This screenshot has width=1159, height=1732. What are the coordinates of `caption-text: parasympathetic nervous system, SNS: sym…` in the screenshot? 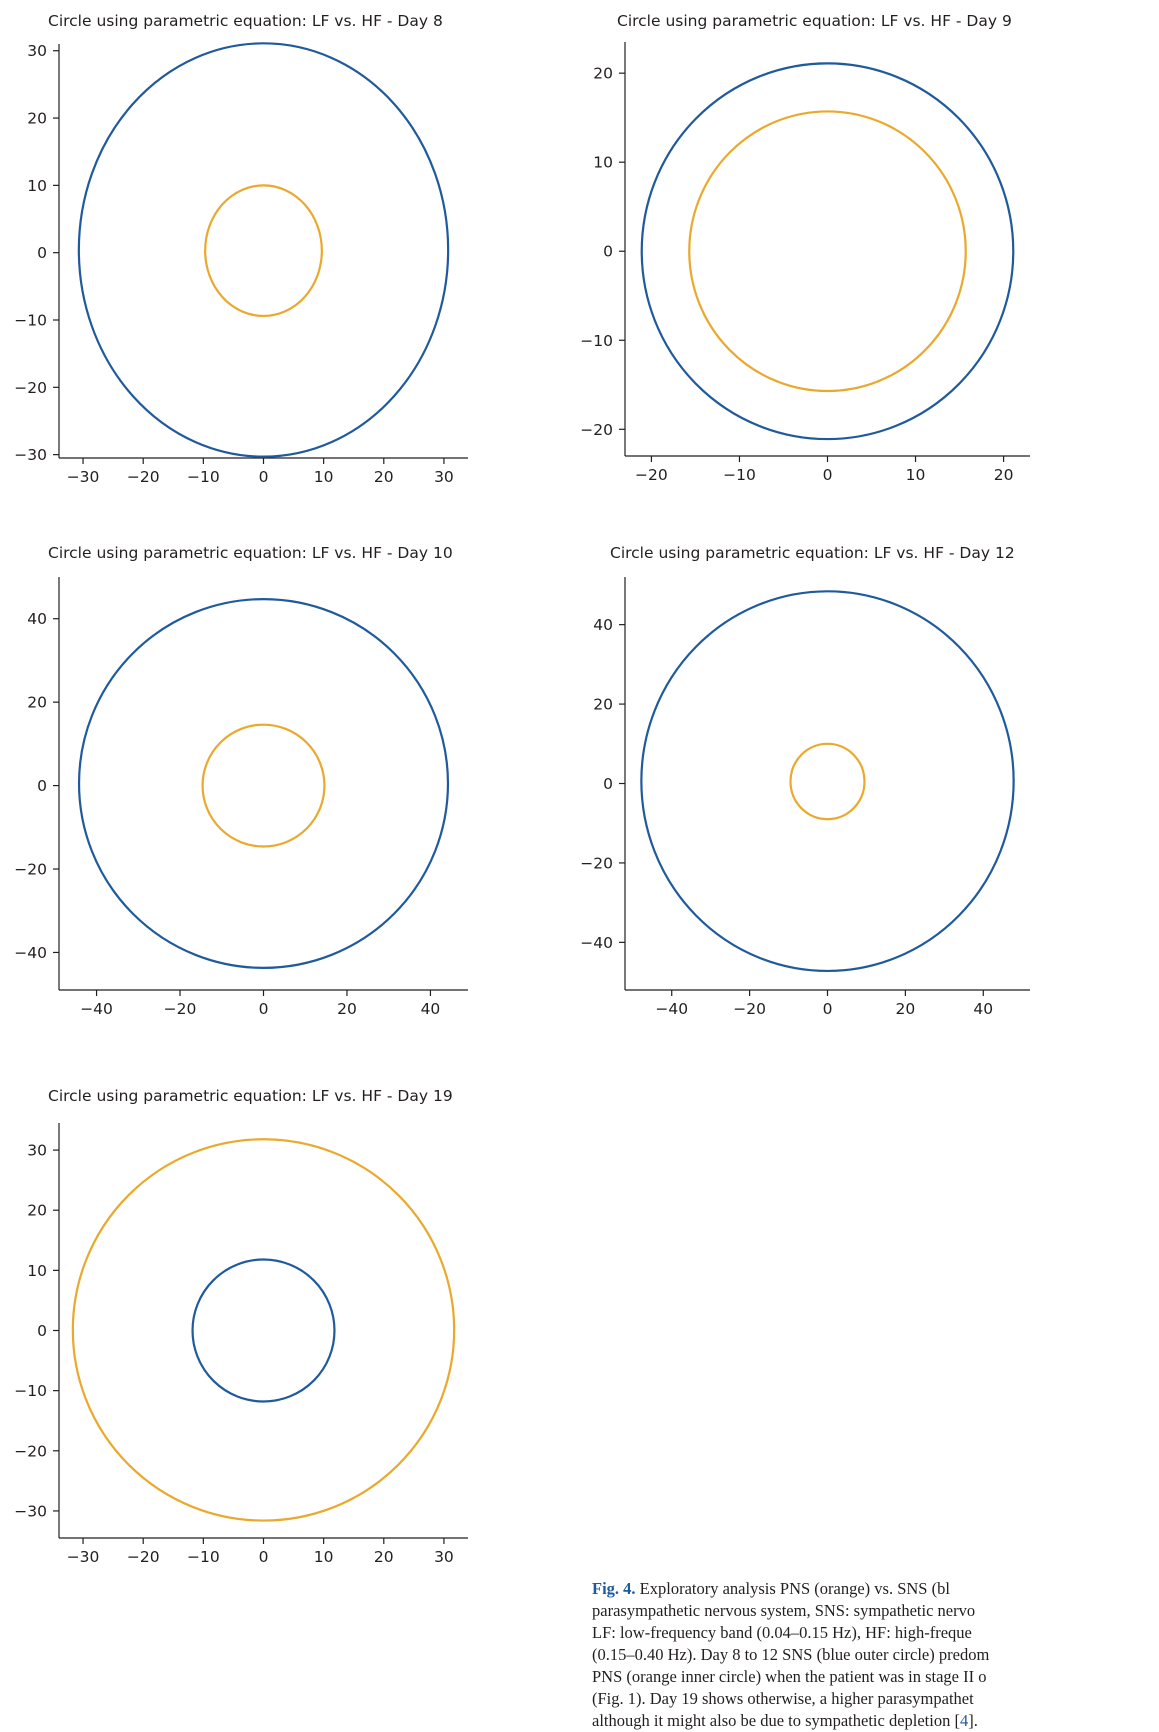 It's located at (784, 1610).